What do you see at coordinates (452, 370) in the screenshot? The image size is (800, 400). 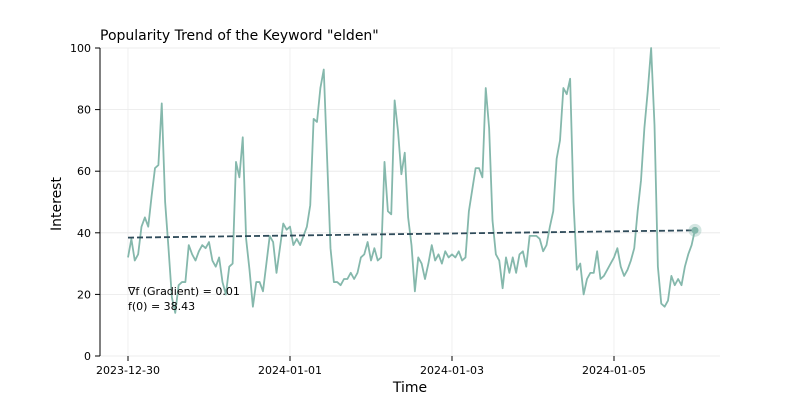 I see `x-tick-label: 2024-01-03` at bounding box center [452, 370].